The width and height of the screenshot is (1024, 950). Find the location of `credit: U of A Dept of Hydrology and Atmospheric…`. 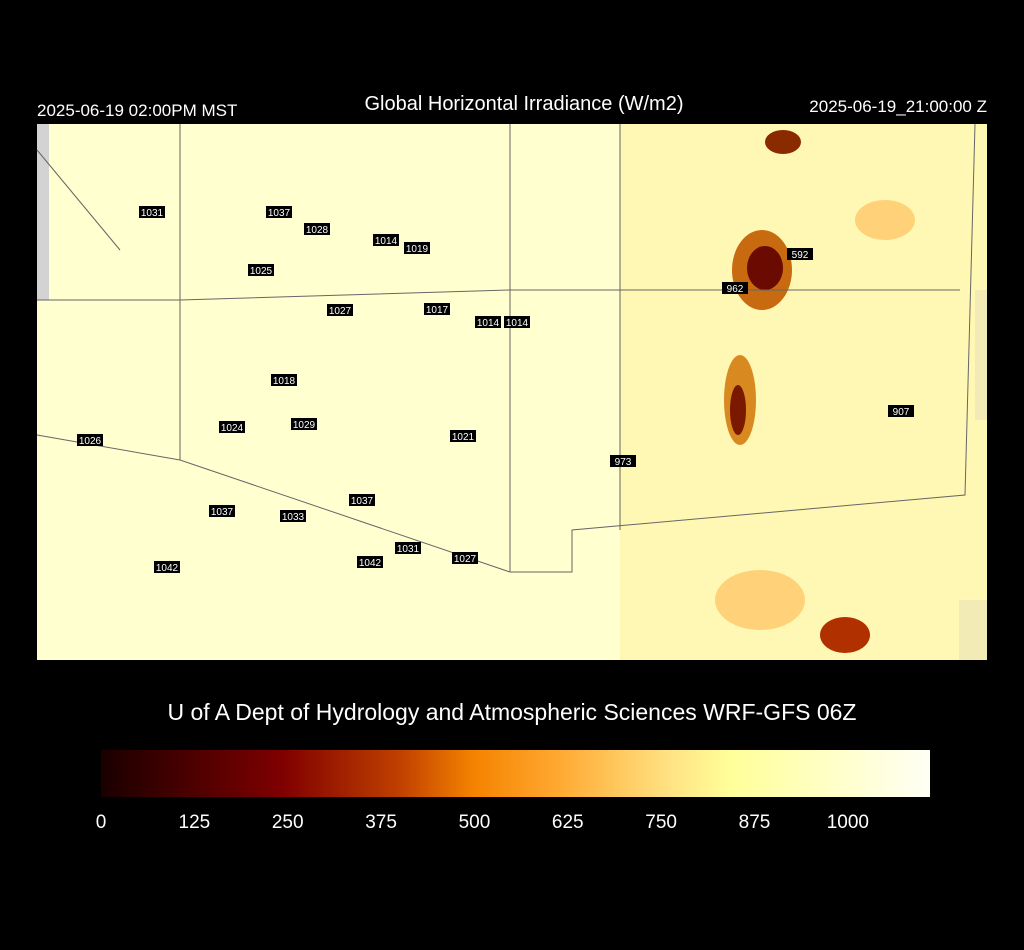

credit: U of A Dept of Hydrology and Atmospheric… is located at coordinates (511, 712).